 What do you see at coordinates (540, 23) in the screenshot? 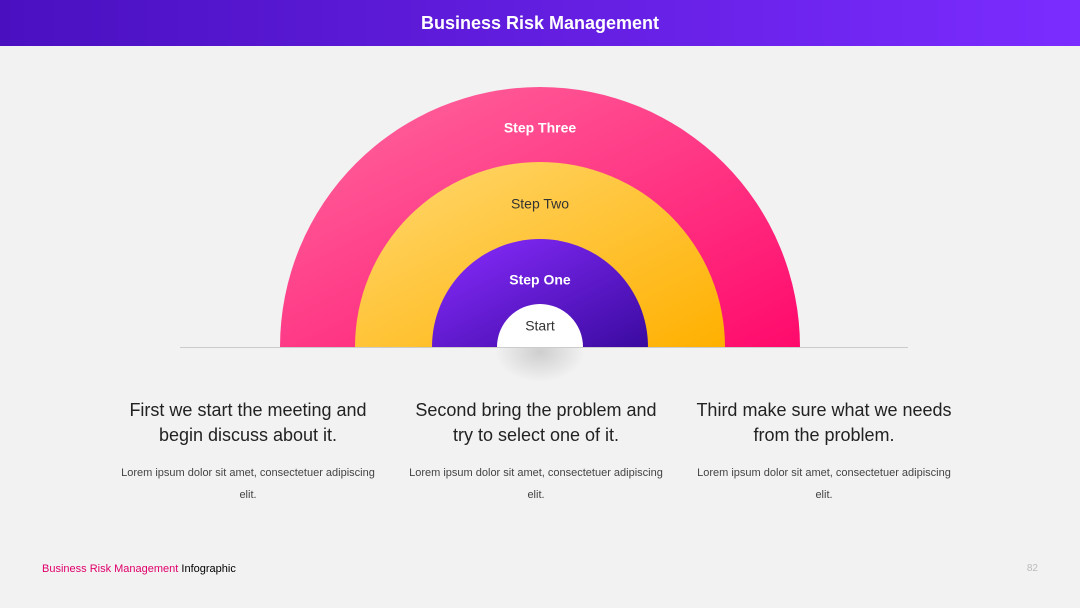
I see `header-title: Business Risk Management` at bounding box center [540, 23].